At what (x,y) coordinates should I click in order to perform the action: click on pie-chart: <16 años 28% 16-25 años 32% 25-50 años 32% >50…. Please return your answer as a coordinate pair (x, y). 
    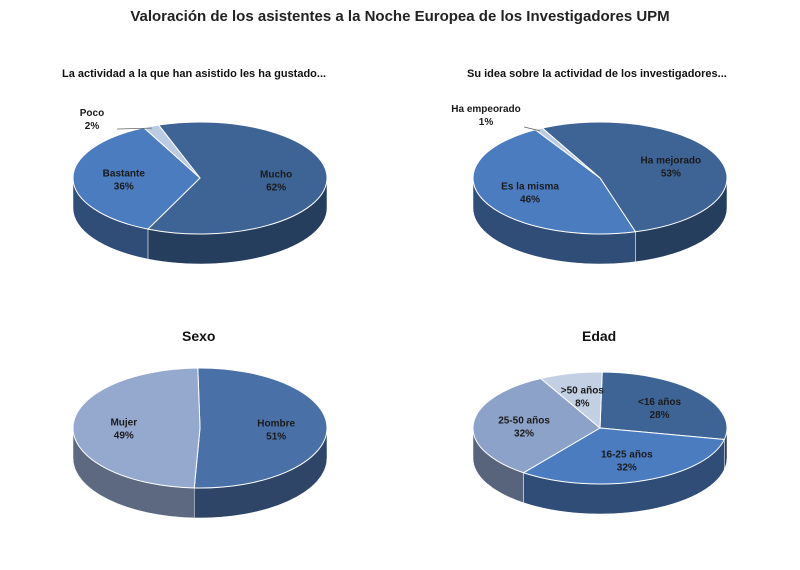
    Looking at the image, I should click on (600, 443).